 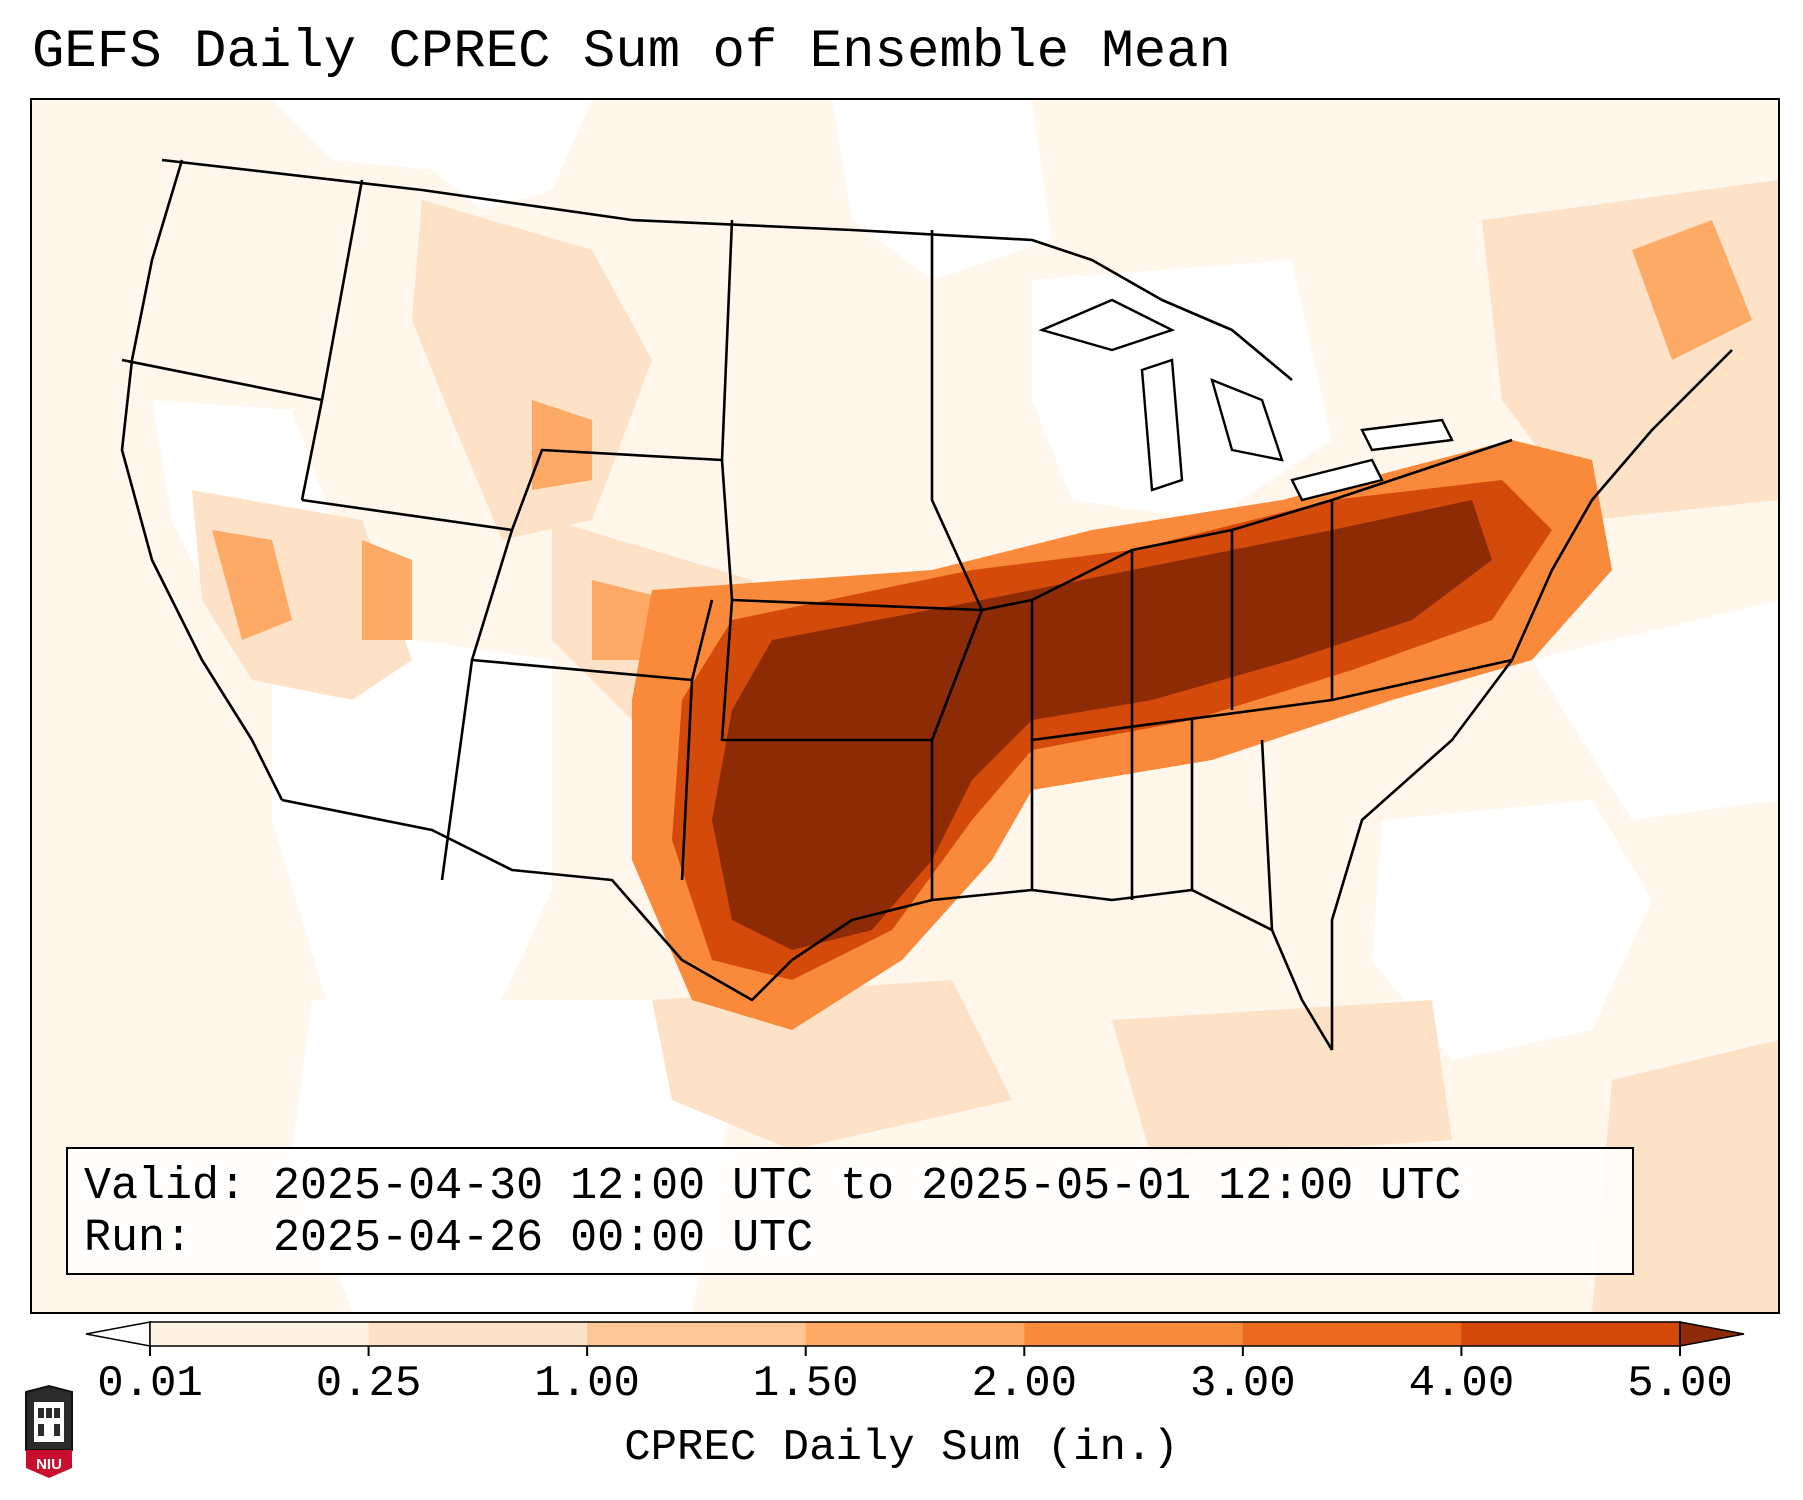 I want to click on colorbar, so click(x=910, y=1338).